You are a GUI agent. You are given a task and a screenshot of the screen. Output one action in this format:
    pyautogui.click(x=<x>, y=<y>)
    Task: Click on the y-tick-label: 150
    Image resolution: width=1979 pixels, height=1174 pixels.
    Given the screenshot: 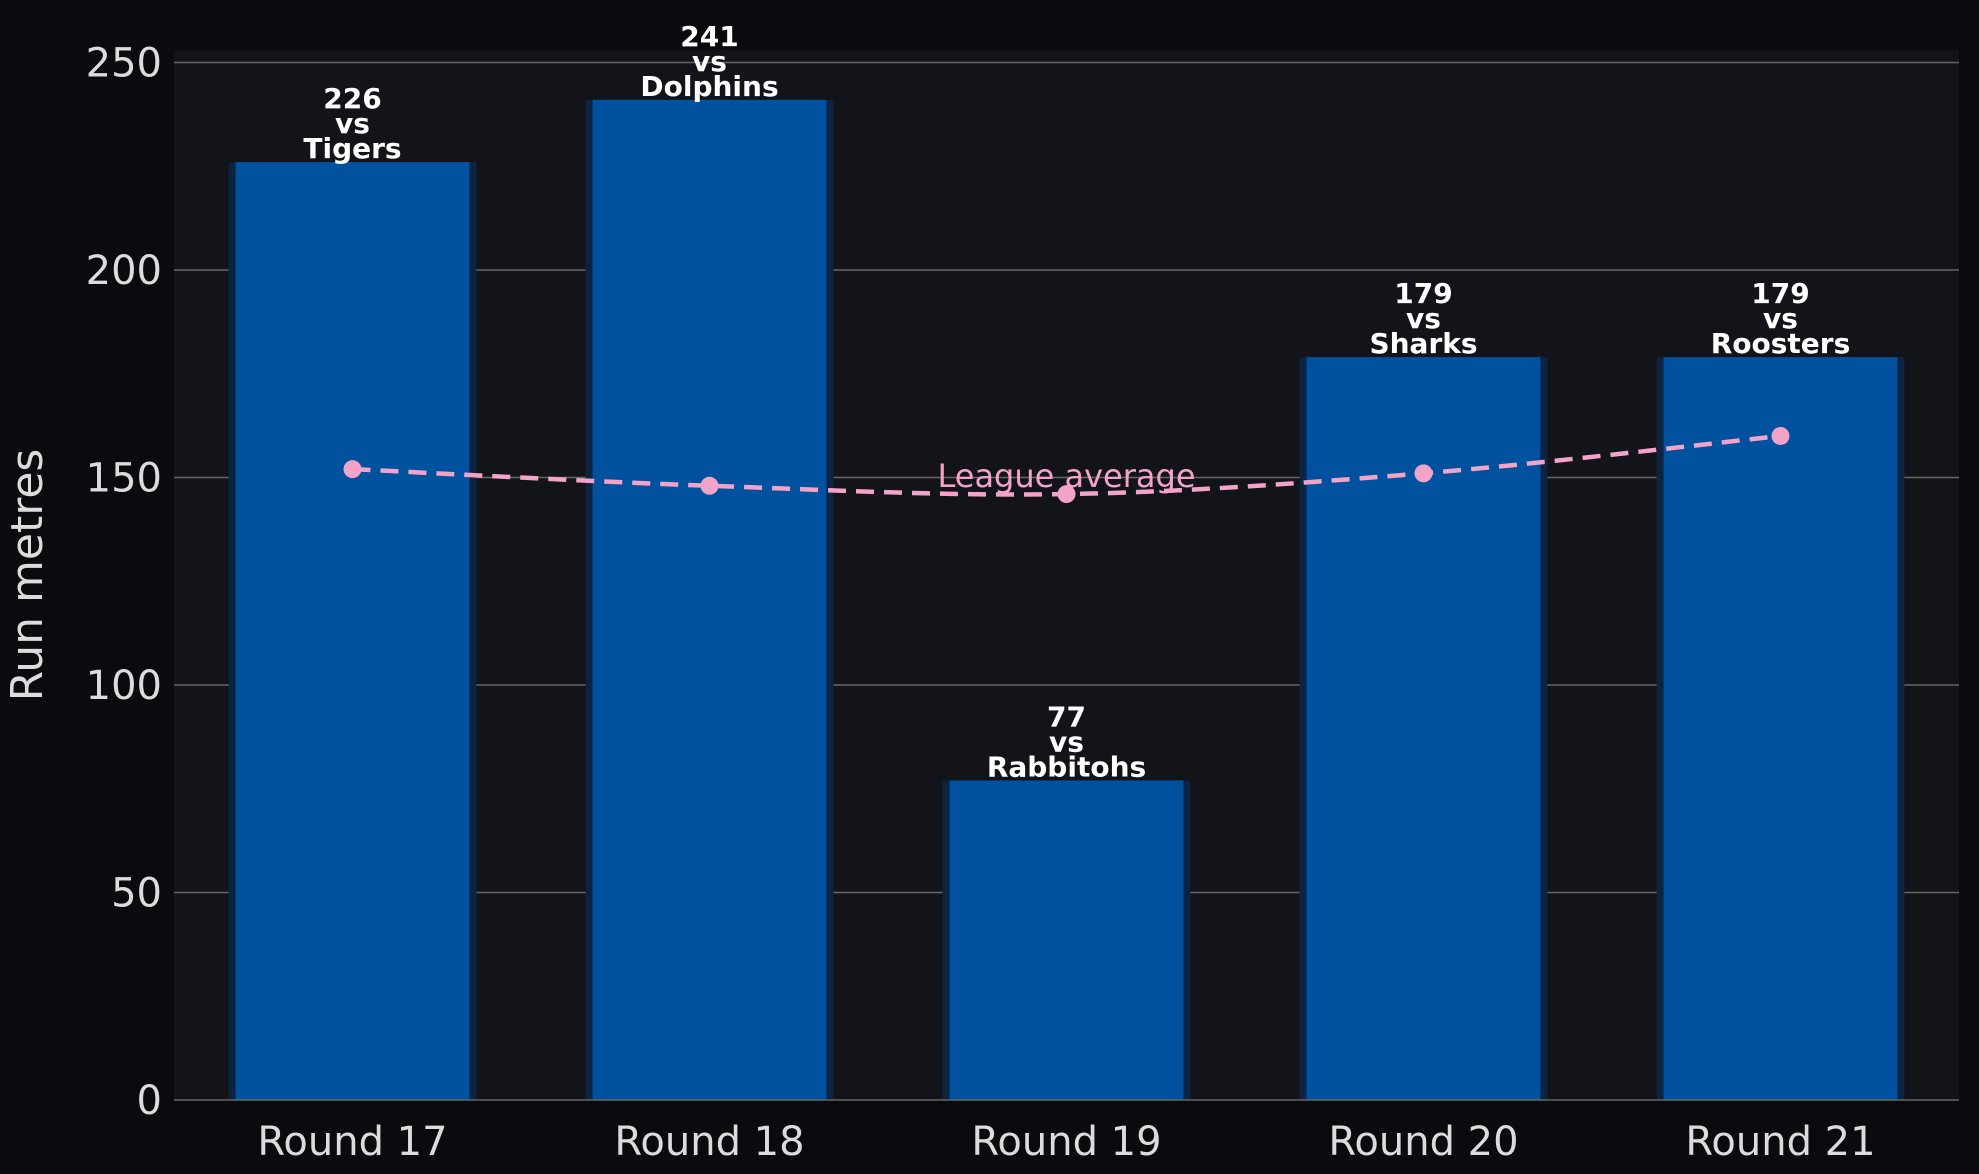 What is the action you would take?
    pyautogui.click(x=124, y=478)
    